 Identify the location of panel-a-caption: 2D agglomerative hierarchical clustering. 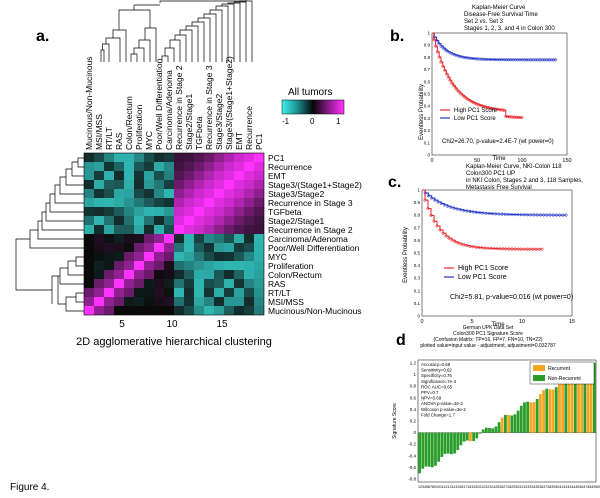
(174, 342).